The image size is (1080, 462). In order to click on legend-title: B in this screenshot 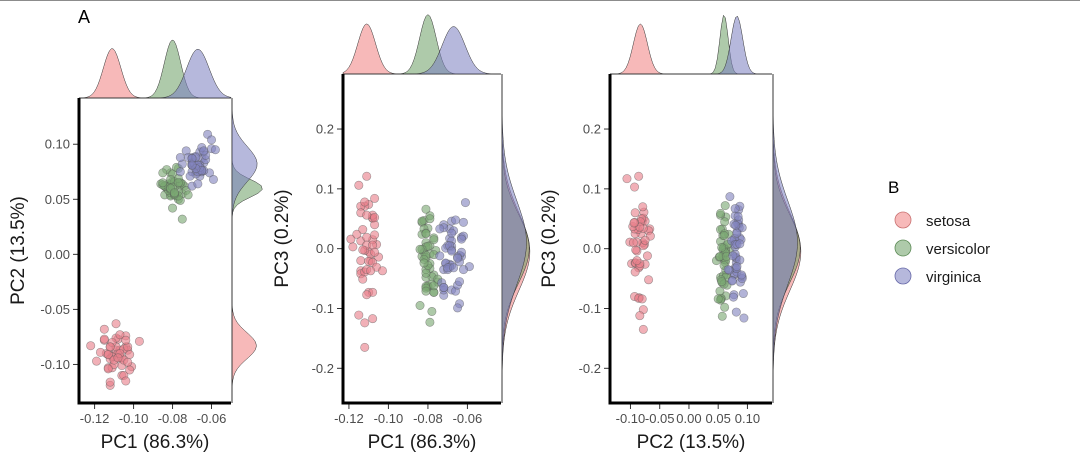, I will do `click(893, 187)`.